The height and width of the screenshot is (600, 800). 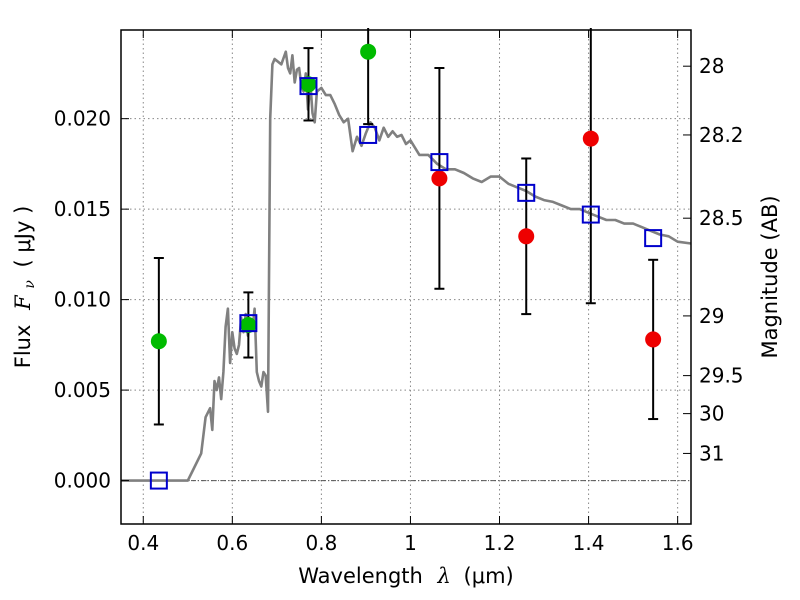 I want to click on x-tick-label: 1.4, so click(x=589, y=543).